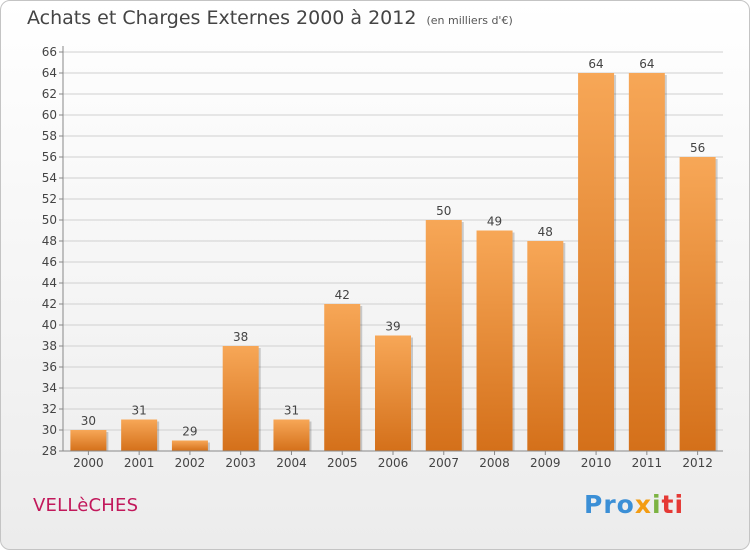  I want to click on y-tick-label: 34, so click(49, 388).